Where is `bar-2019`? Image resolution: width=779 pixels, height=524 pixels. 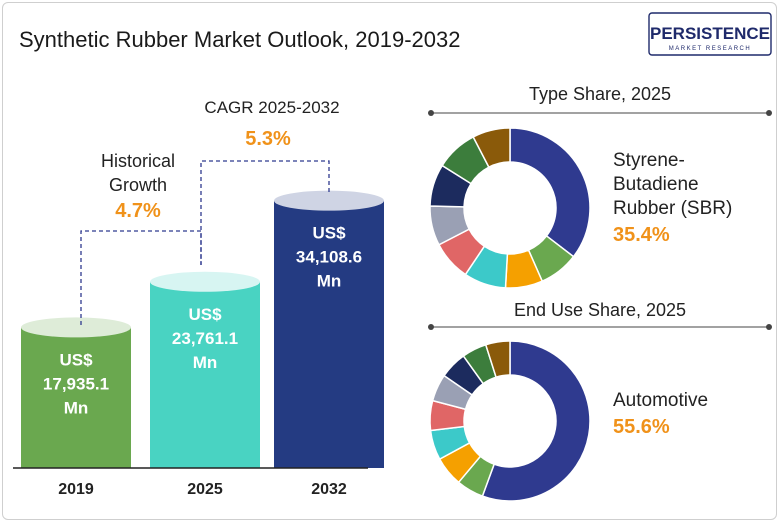
bar-2019 is located at coordinates (76, 397).